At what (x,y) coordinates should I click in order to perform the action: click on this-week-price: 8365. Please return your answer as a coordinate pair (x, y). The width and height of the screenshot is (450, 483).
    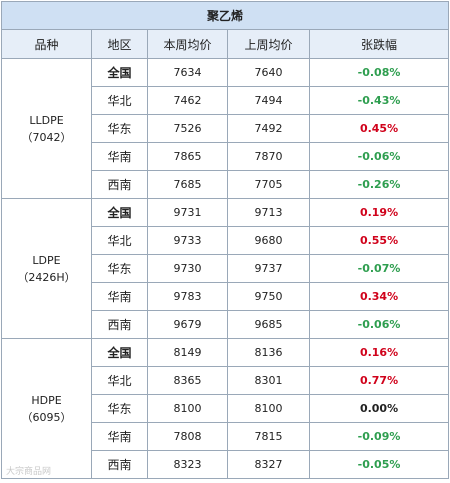
    Looking at the image, I should click on (187, 380).